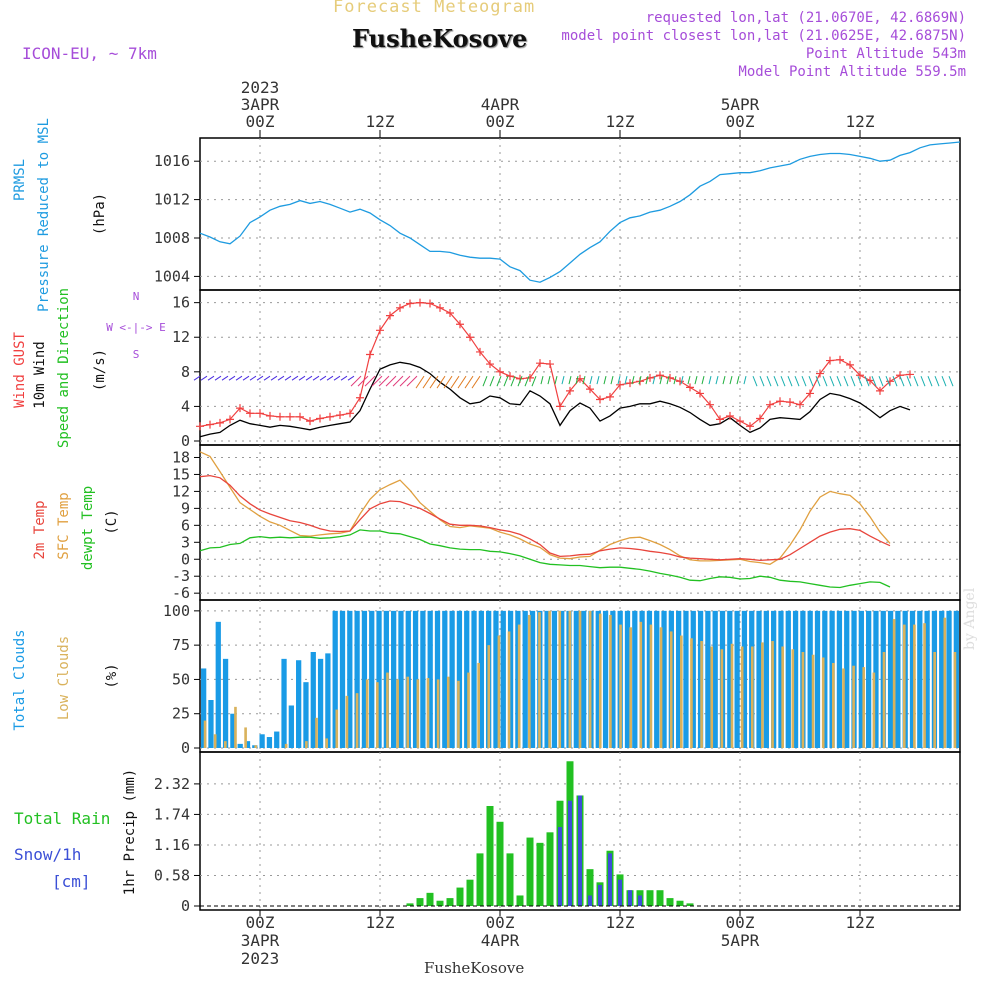 The height and width of the screenshot is (1000, 1000). Describe the element at coordinates (545, 508) in the screenshot. I see `sfc-temp-line` at that location.